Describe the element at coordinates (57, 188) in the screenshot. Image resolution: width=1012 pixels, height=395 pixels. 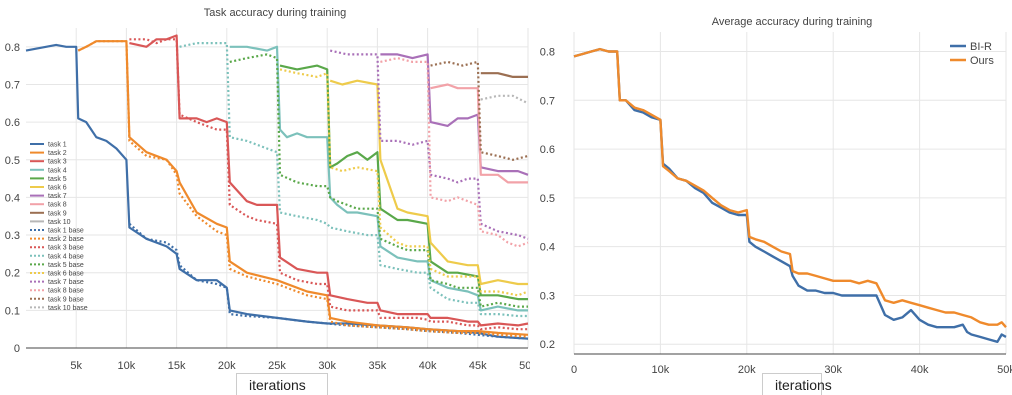
I see `legend-label: task 6` at that location.